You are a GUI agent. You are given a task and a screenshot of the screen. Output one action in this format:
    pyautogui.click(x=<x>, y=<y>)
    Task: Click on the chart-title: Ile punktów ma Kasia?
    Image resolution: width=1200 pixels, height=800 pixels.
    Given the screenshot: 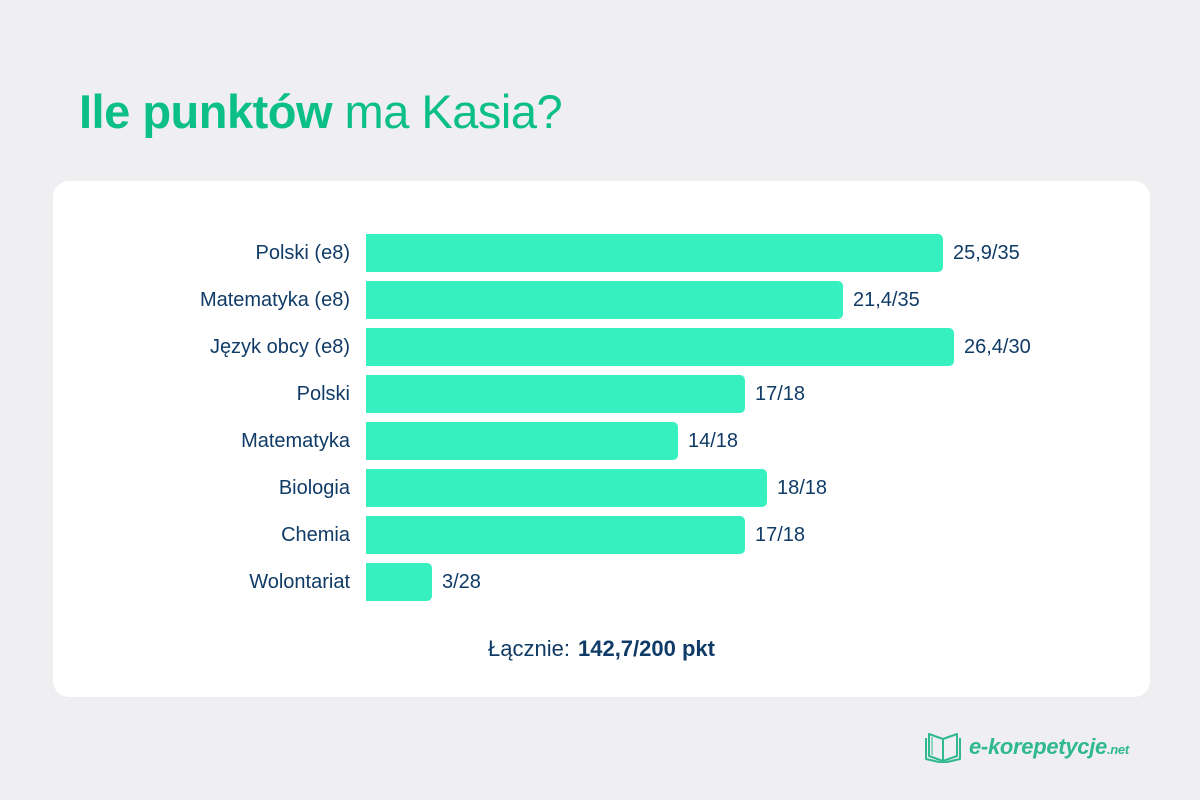 What is the action you would take?
    pyautogui.click(x=321, y=112)
    